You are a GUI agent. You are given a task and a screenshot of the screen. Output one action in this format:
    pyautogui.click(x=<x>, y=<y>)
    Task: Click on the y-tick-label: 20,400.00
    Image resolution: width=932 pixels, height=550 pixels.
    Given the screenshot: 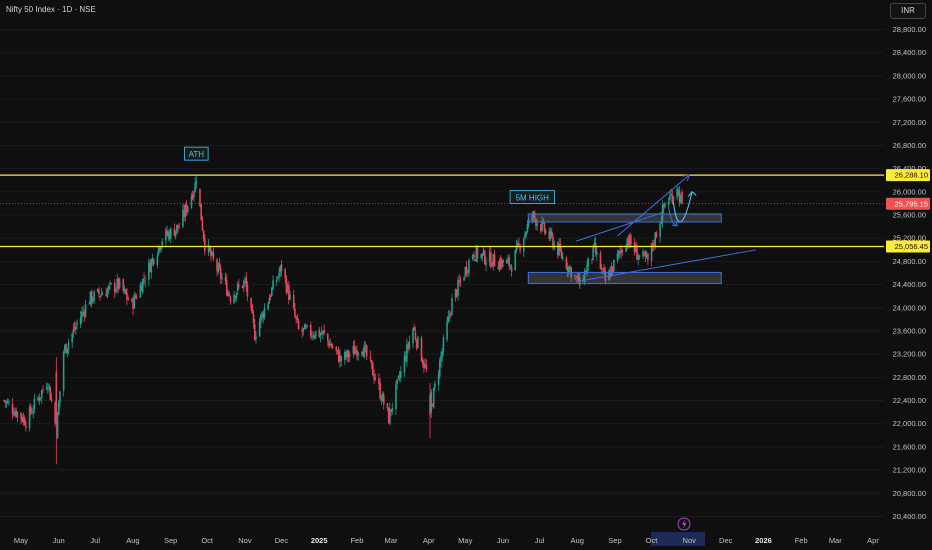 What is the action you would take?
    pyautogui.click(x=909, y=516)
    